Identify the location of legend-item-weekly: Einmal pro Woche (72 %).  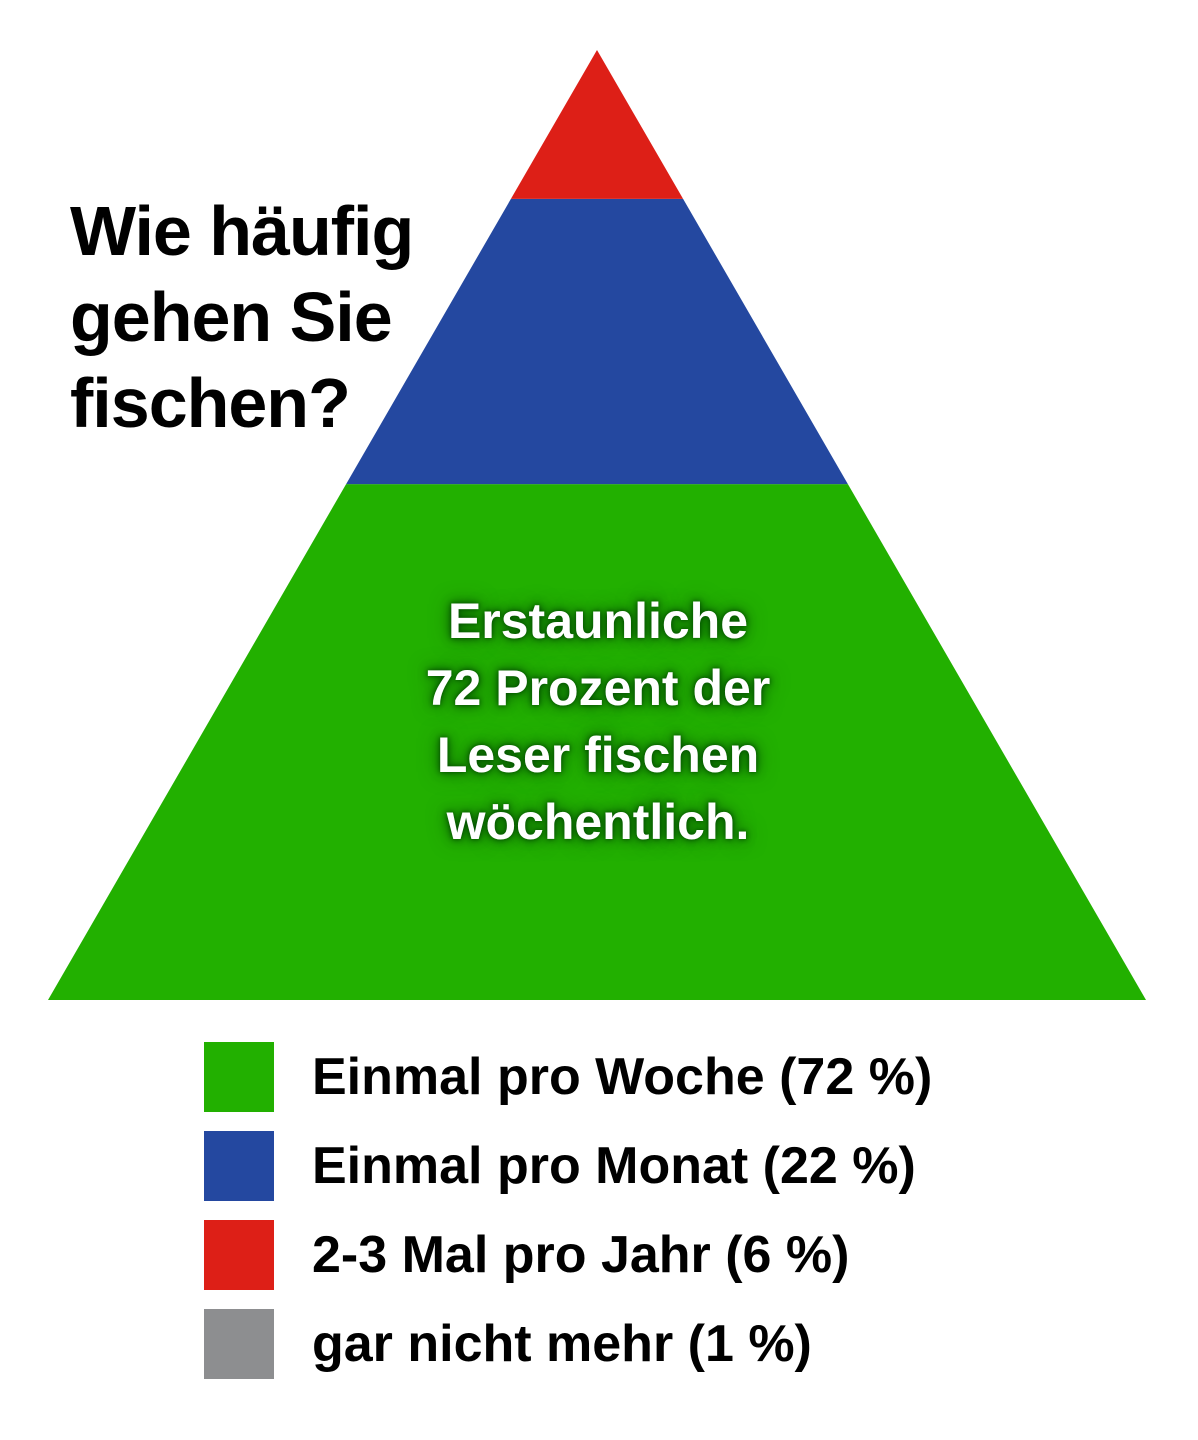
(568, 1077).